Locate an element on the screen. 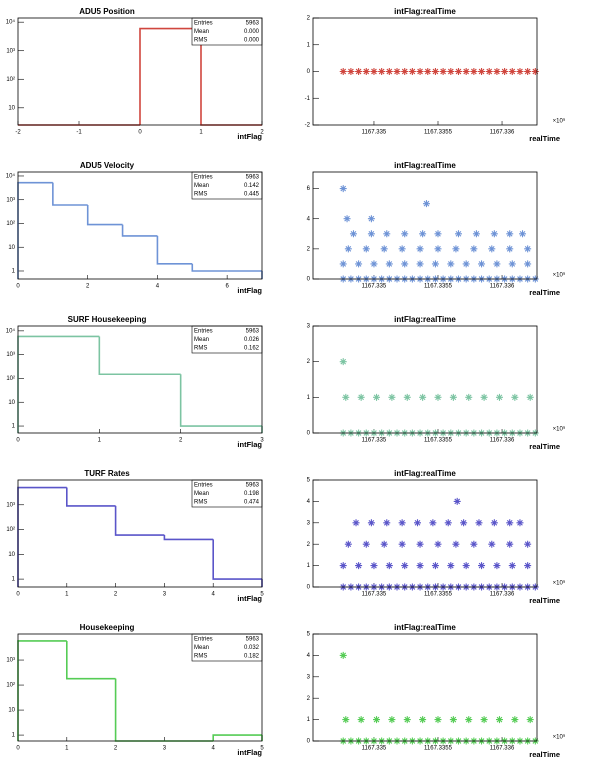  x-tick-label: 4 is located at coordinates (158, 287).